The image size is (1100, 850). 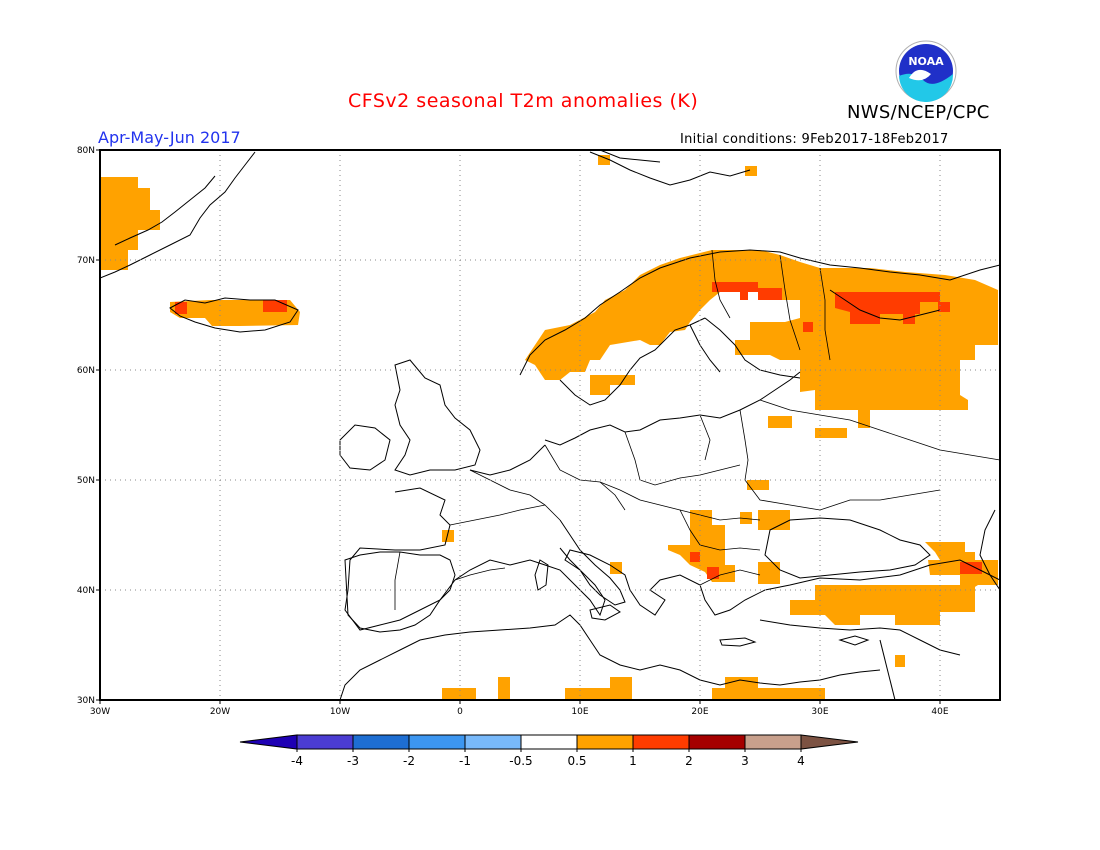 What do you see at coordinates (939, 712) in the screenshot?
I see `lon-label: 40E` at bounding box center [939, 712].